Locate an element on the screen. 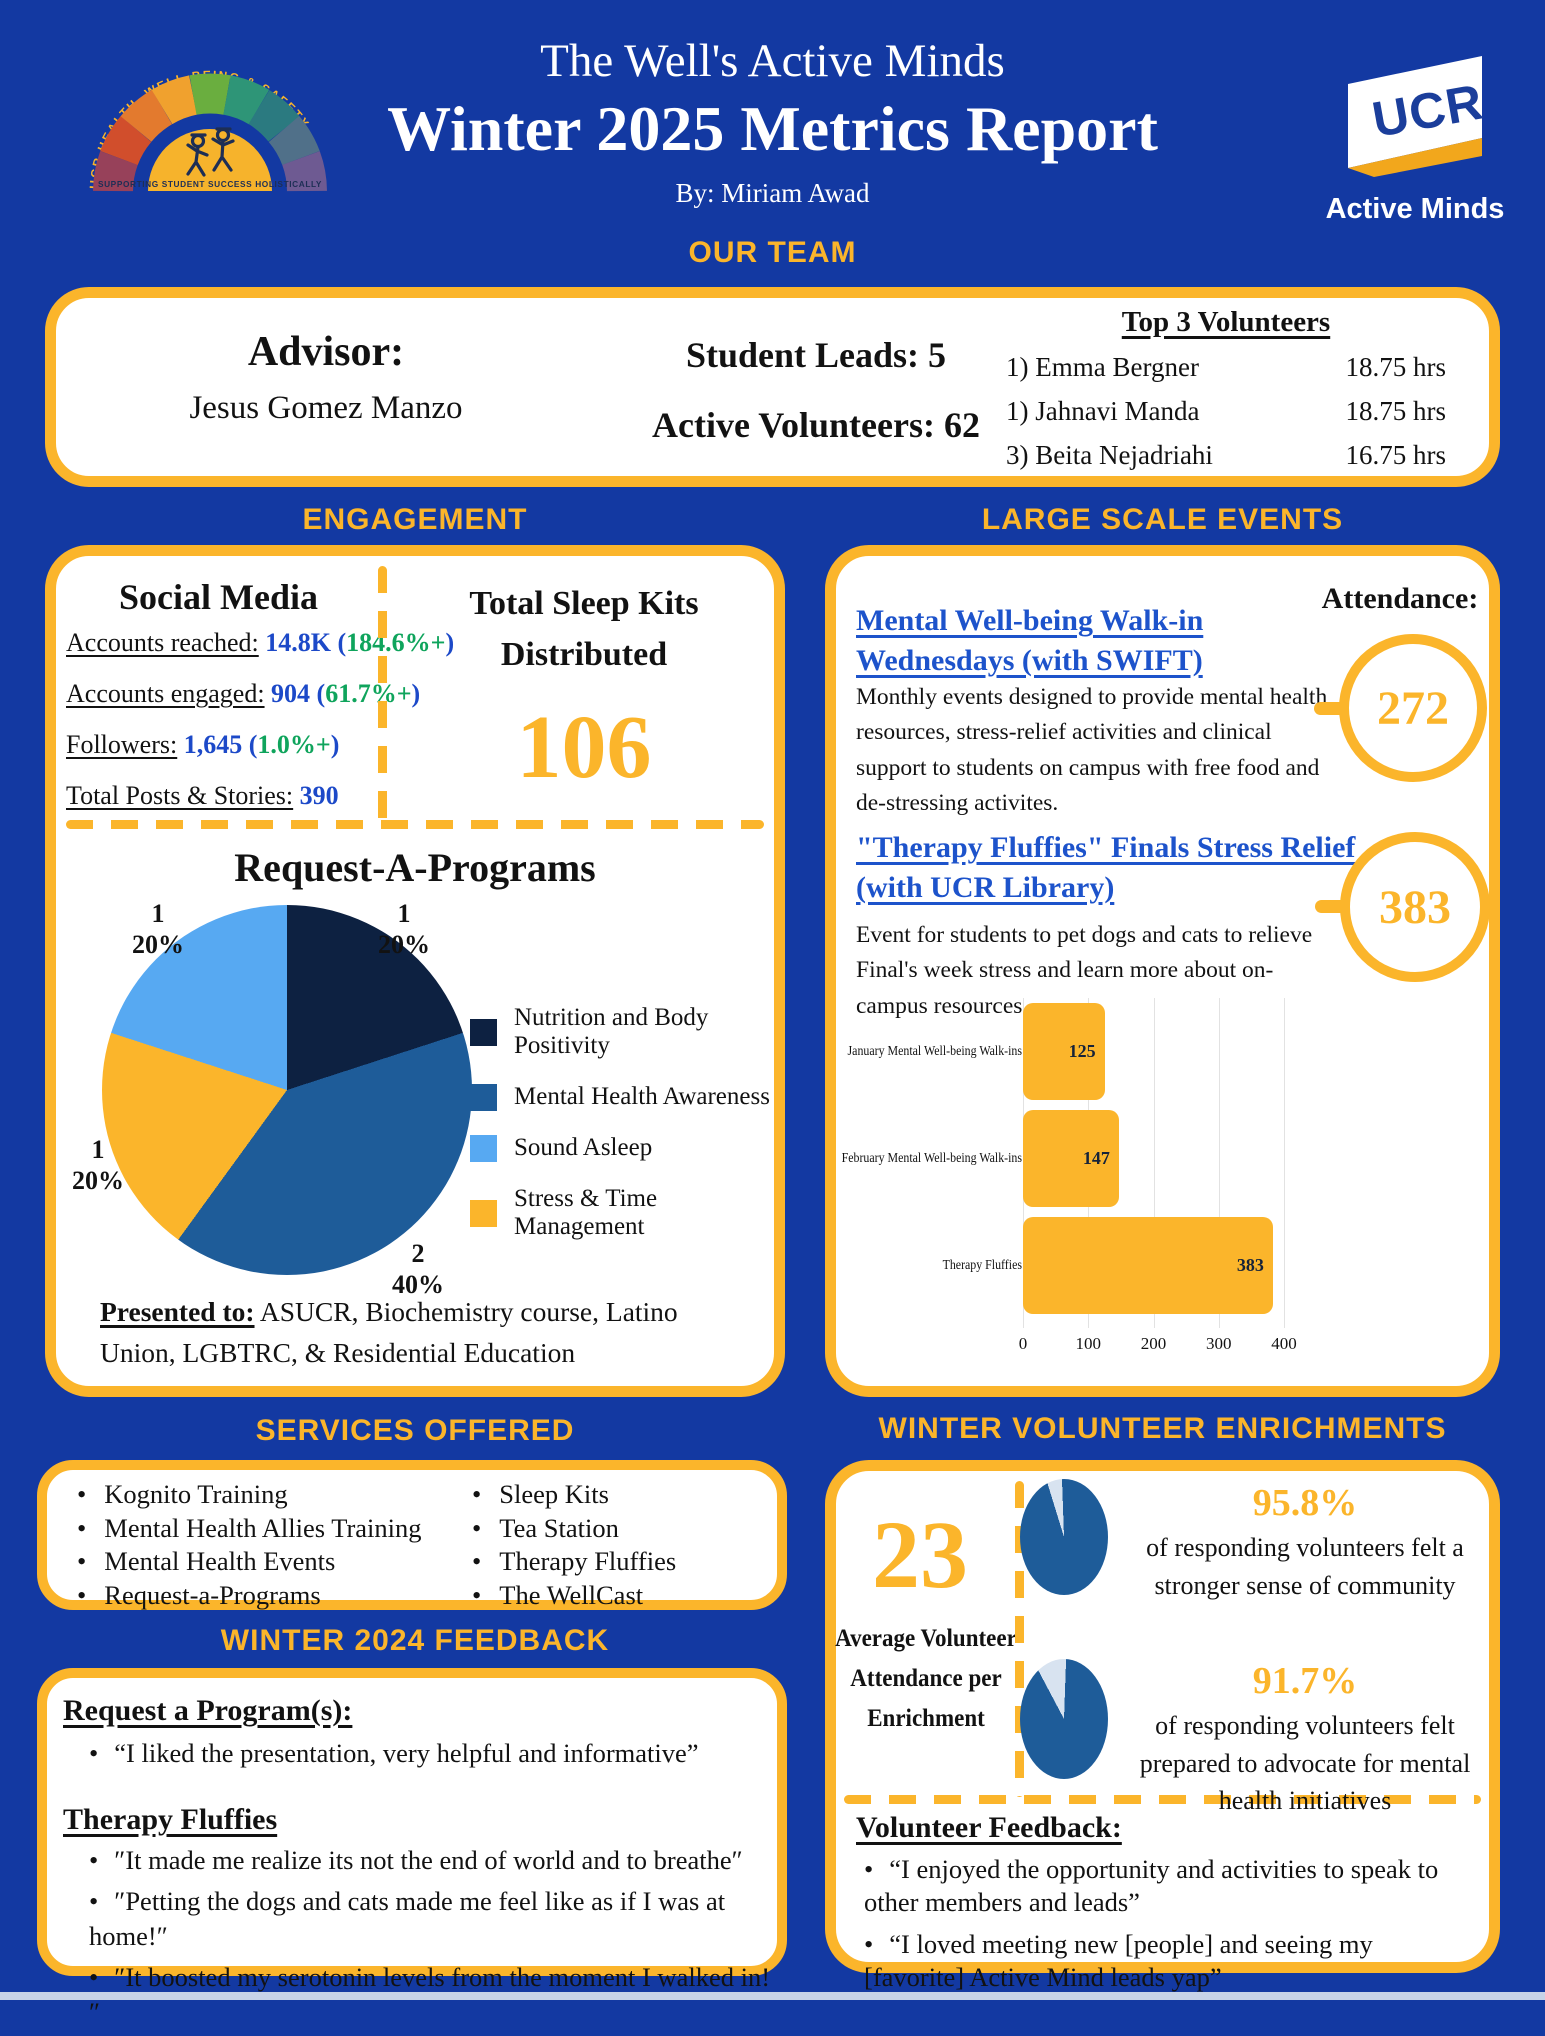 The width and height of the screenshot is (1545, 2036). byline: By: Miriam Awad is located at coordinates (772, 193).